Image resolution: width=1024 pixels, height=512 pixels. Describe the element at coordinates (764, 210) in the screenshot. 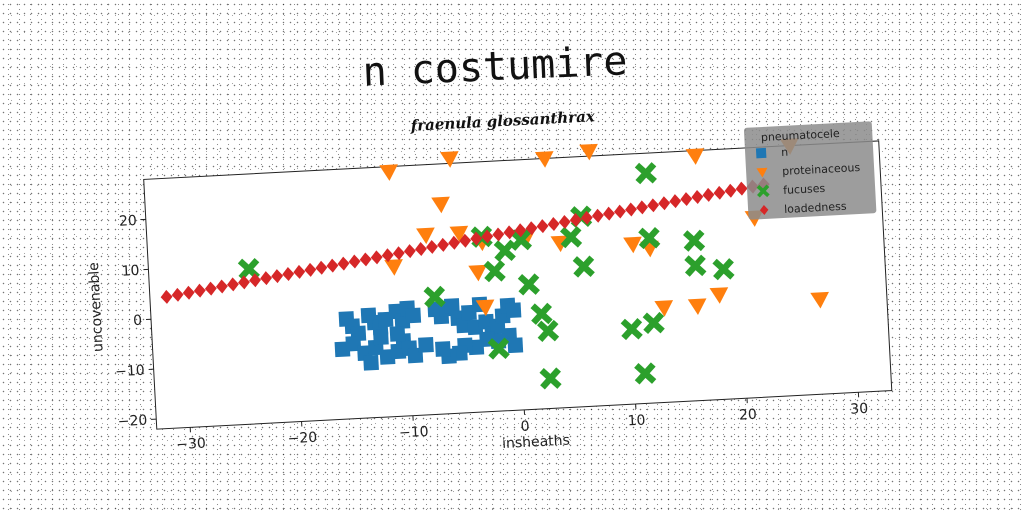

I see `legend-marker-loadedness` at that location.